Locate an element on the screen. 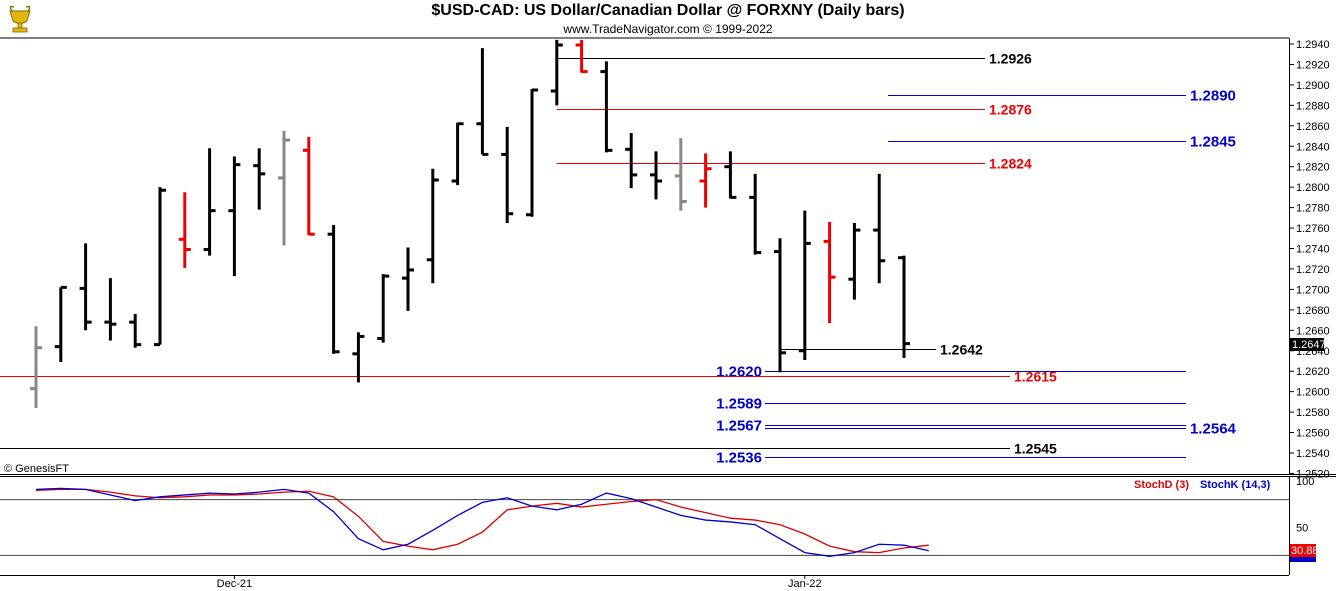 This screenshot has width=1336, height=591. legend-stochd: StochD (3) is located at coordinates (1161, 485).